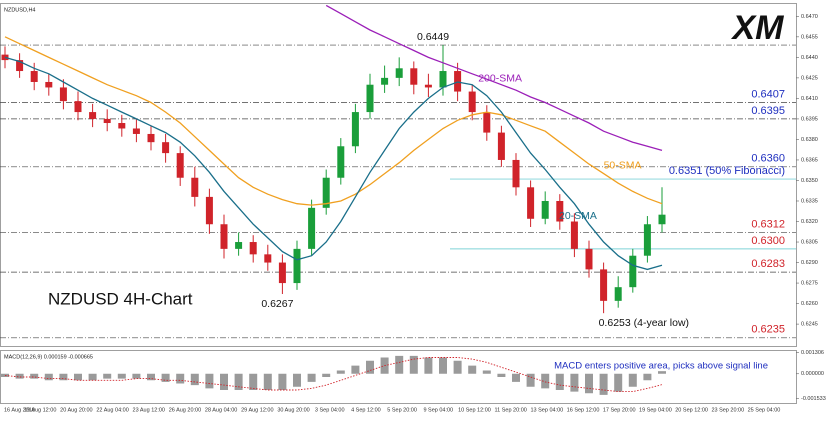 The width and height of the screenshot is (832, 429). Describe the element at coordinates (293, 410) in the screenshot. I see `x-tick-label: 30 Aug 20:00` at that location.